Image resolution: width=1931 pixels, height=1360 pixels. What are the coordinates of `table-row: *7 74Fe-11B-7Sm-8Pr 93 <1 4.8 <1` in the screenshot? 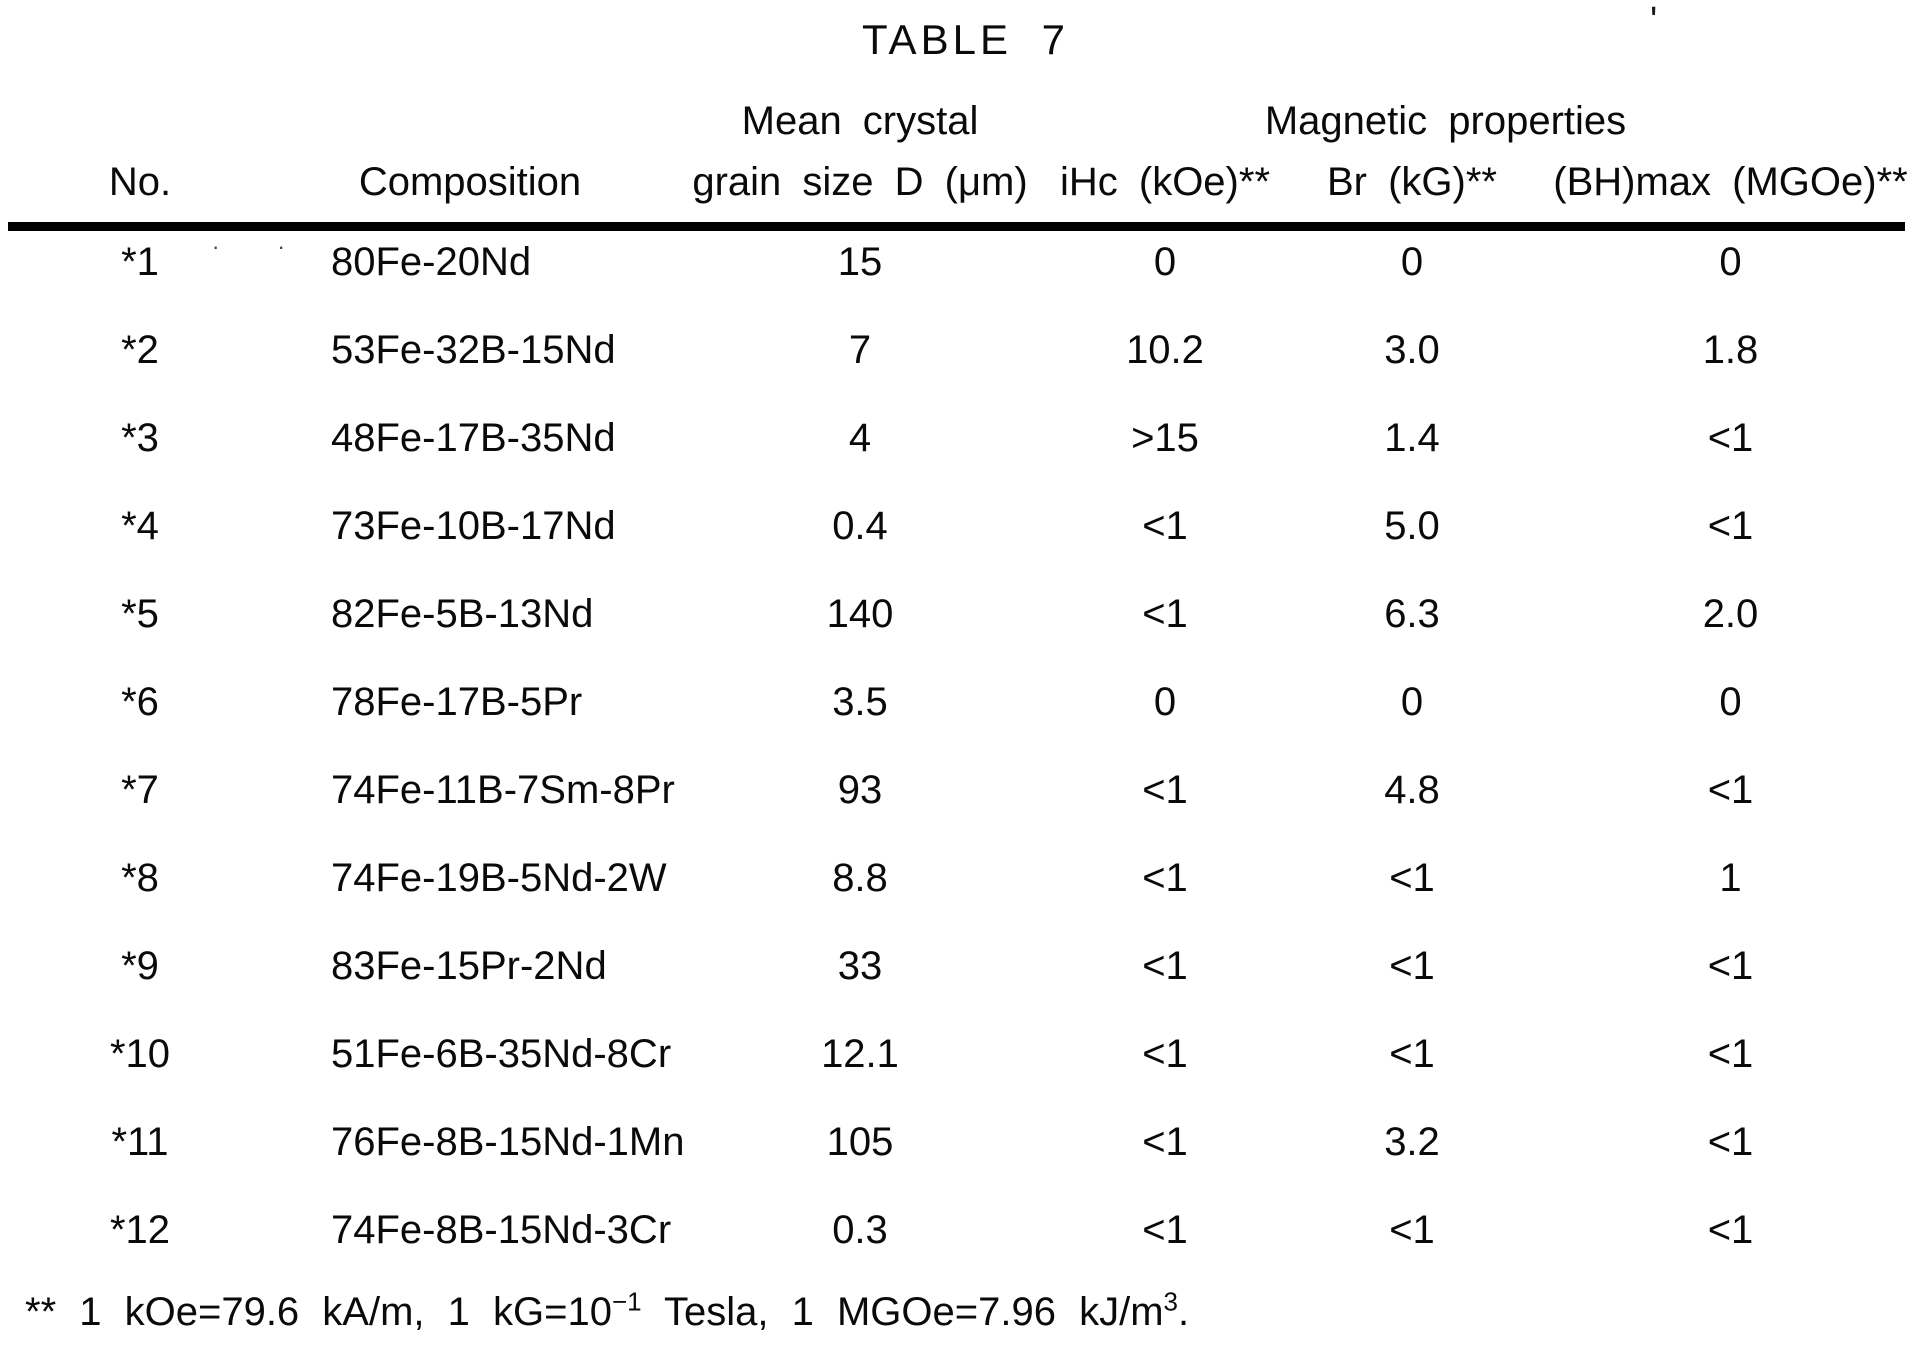 It's located at (965, 790).